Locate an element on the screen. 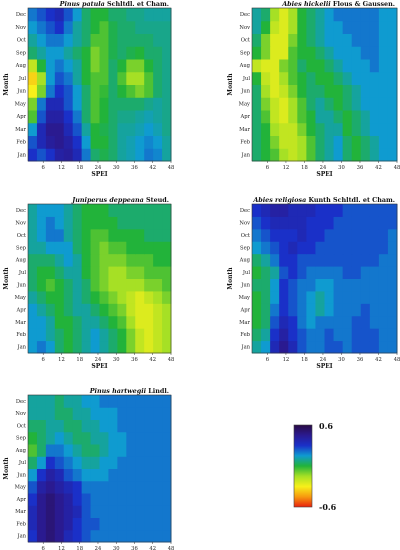 This screenshot has width=400, height=550. y-tick-label: Nov is located at coordinates (20, 28).